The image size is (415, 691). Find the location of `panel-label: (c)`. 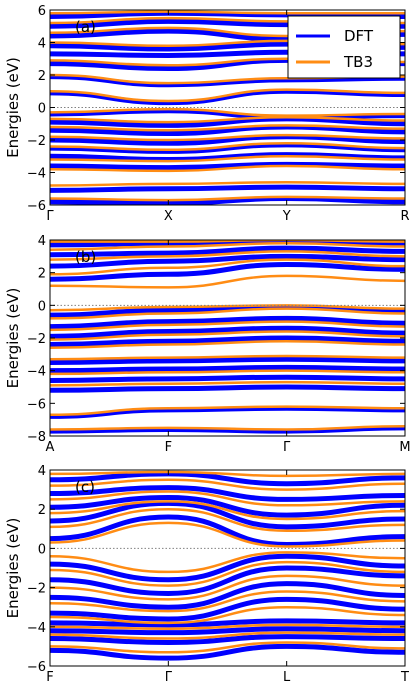

panel-label: (c) is located at coordinates (85, 487).